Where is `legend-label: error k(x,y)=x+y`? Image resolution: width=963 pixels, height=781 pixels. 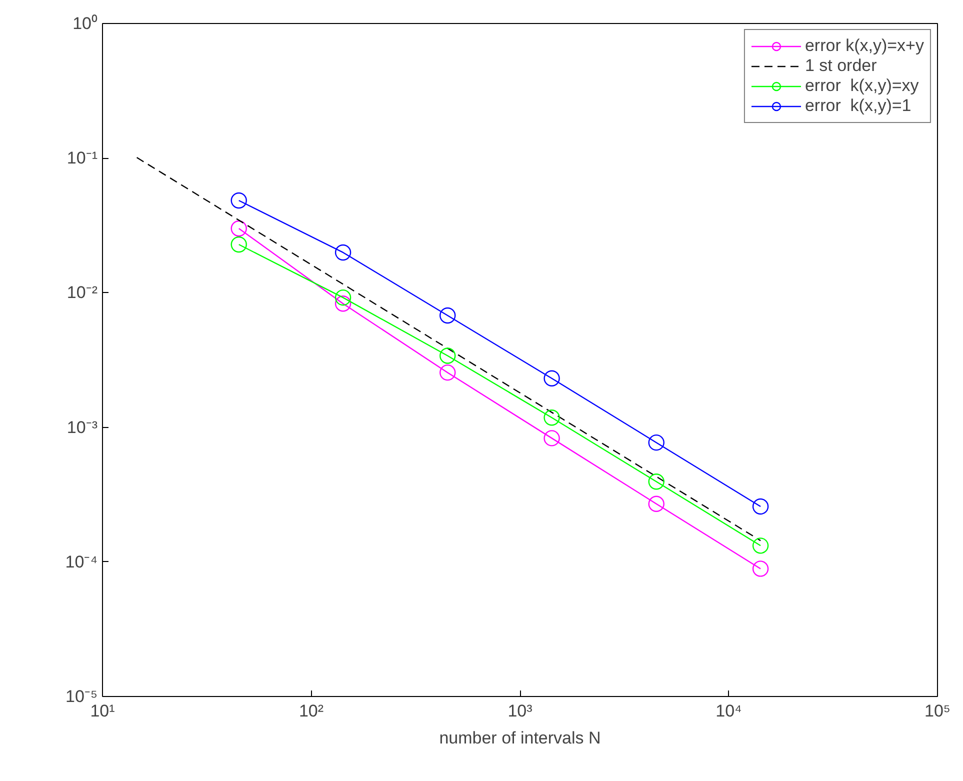
legend-label: error k(x,y)=x+y is located at coordinates (864, 46).